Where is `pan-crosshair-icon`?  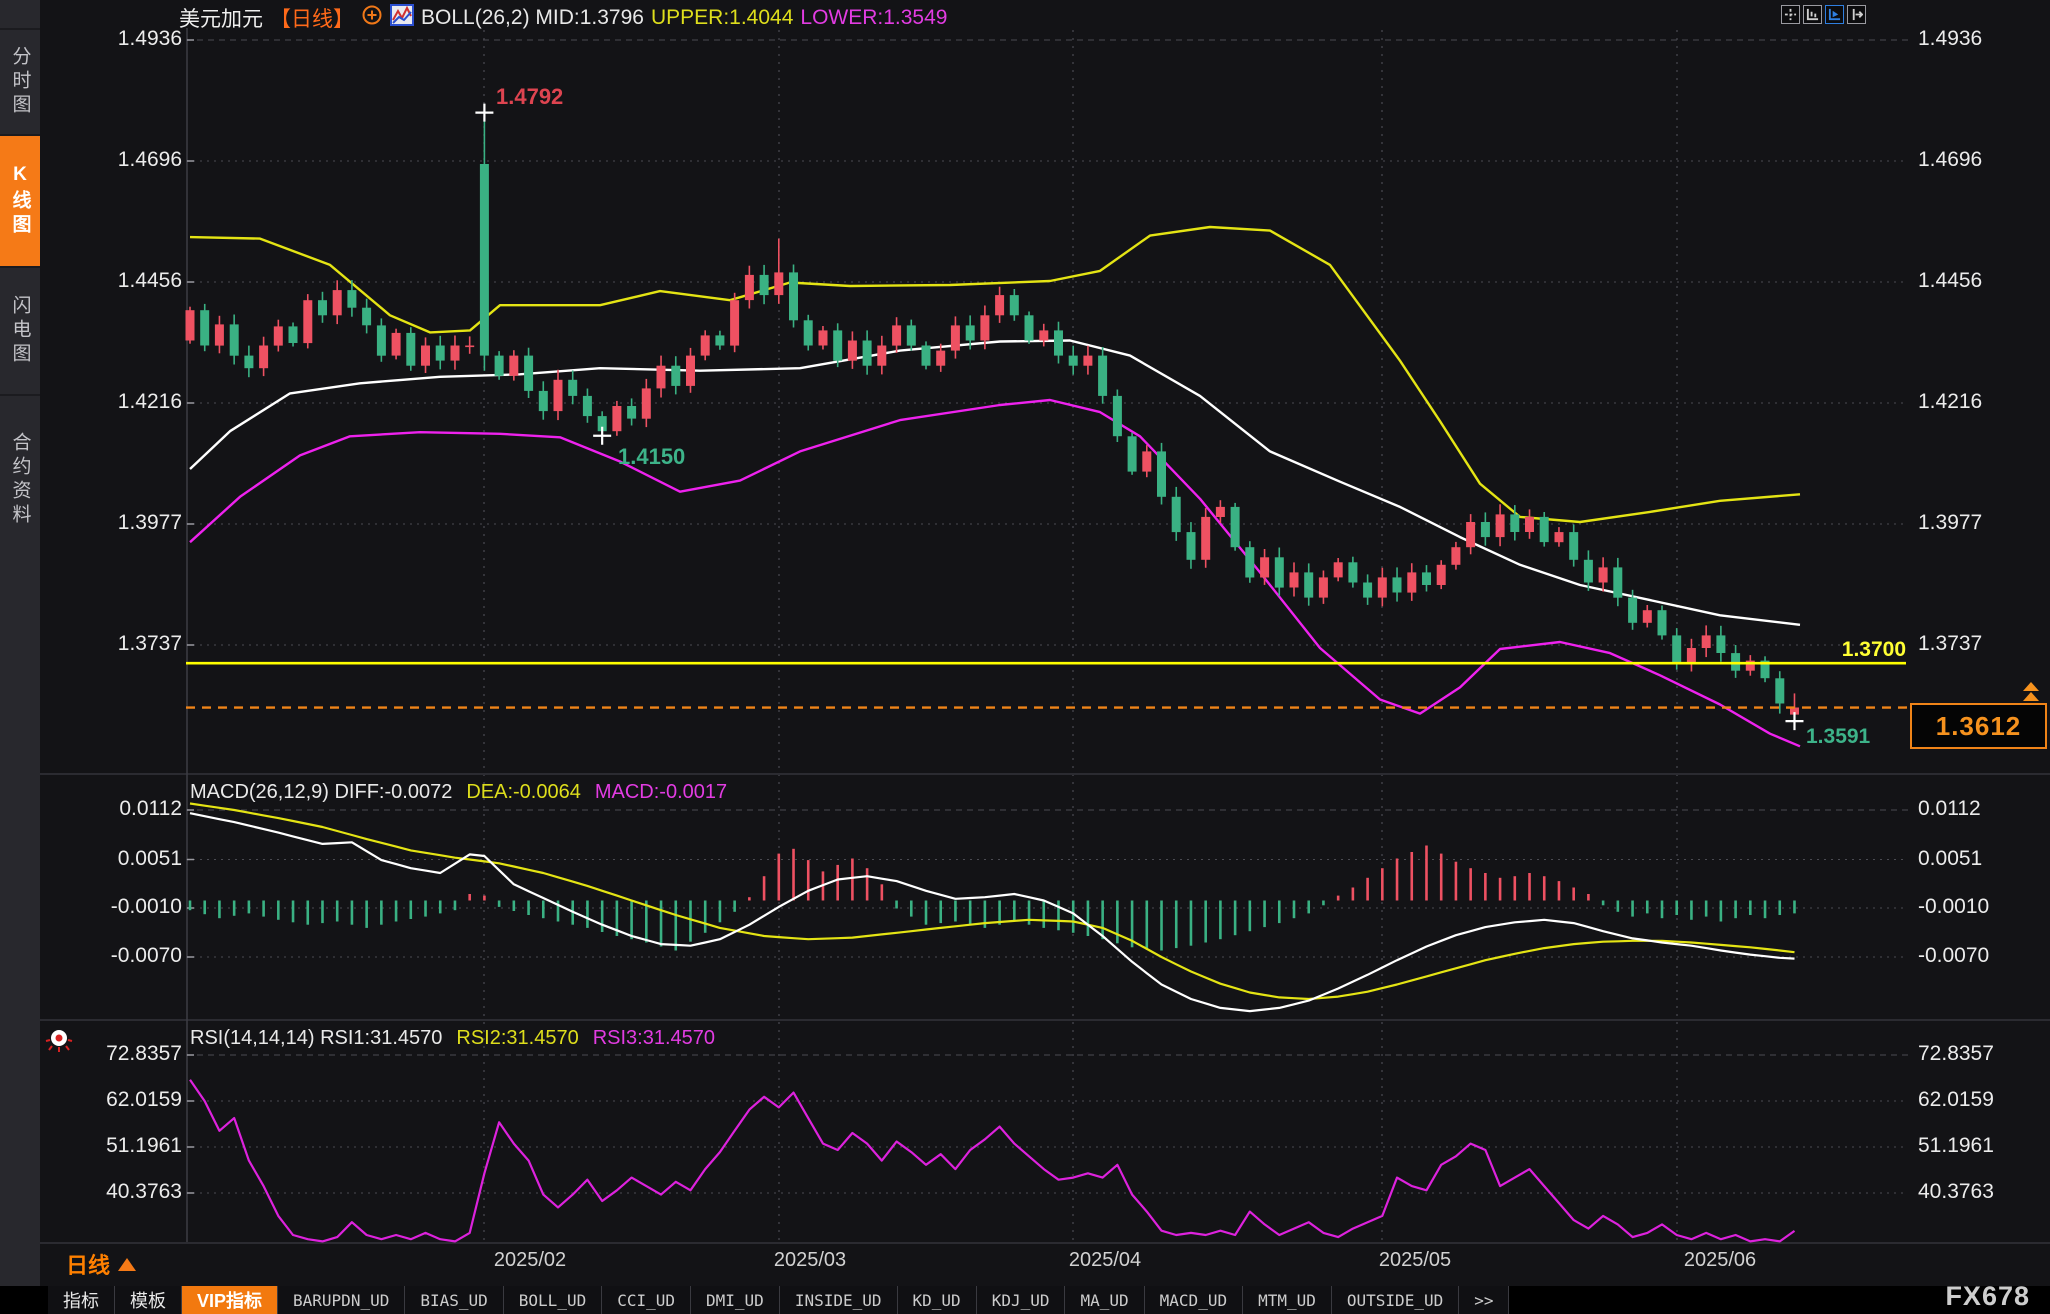 pan-crosshair-icon is located at coordinates (1790, 14).